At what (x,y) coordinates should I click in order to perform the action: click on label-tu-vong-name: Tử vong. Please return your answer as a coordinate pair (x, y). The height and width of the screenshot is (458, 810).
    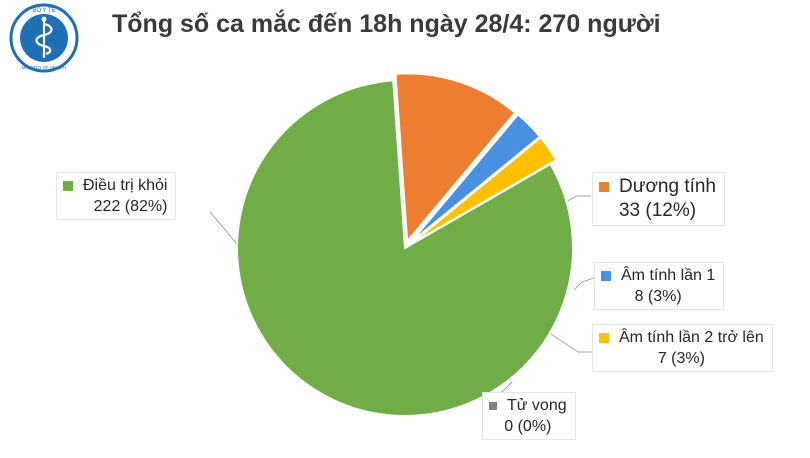
    Looking at the image, I should click on (537, 405).